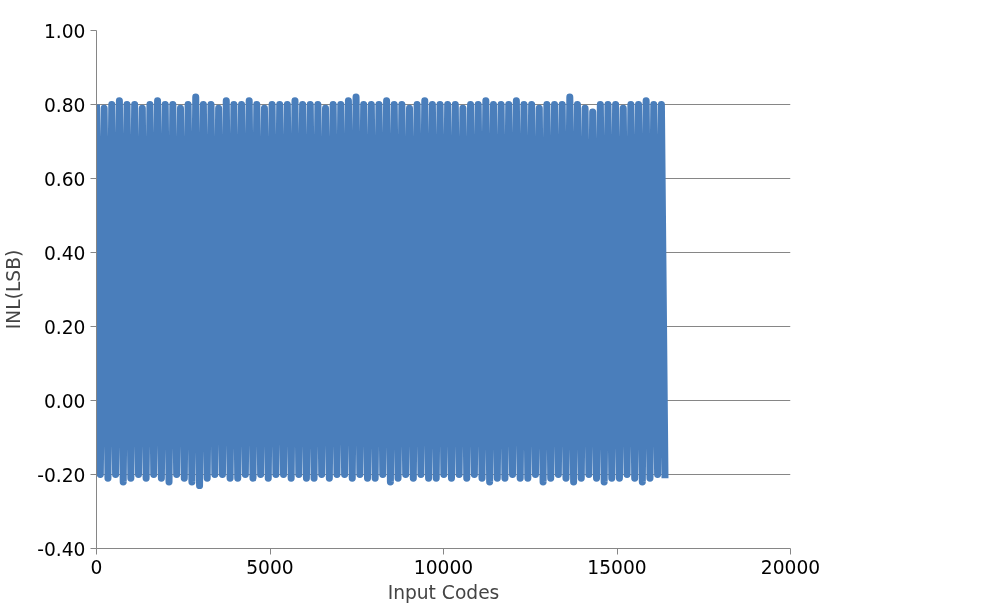  Describe the element at coordinates (96, 567) in the screenshot. I see `x-tick-label: 0` at that location.